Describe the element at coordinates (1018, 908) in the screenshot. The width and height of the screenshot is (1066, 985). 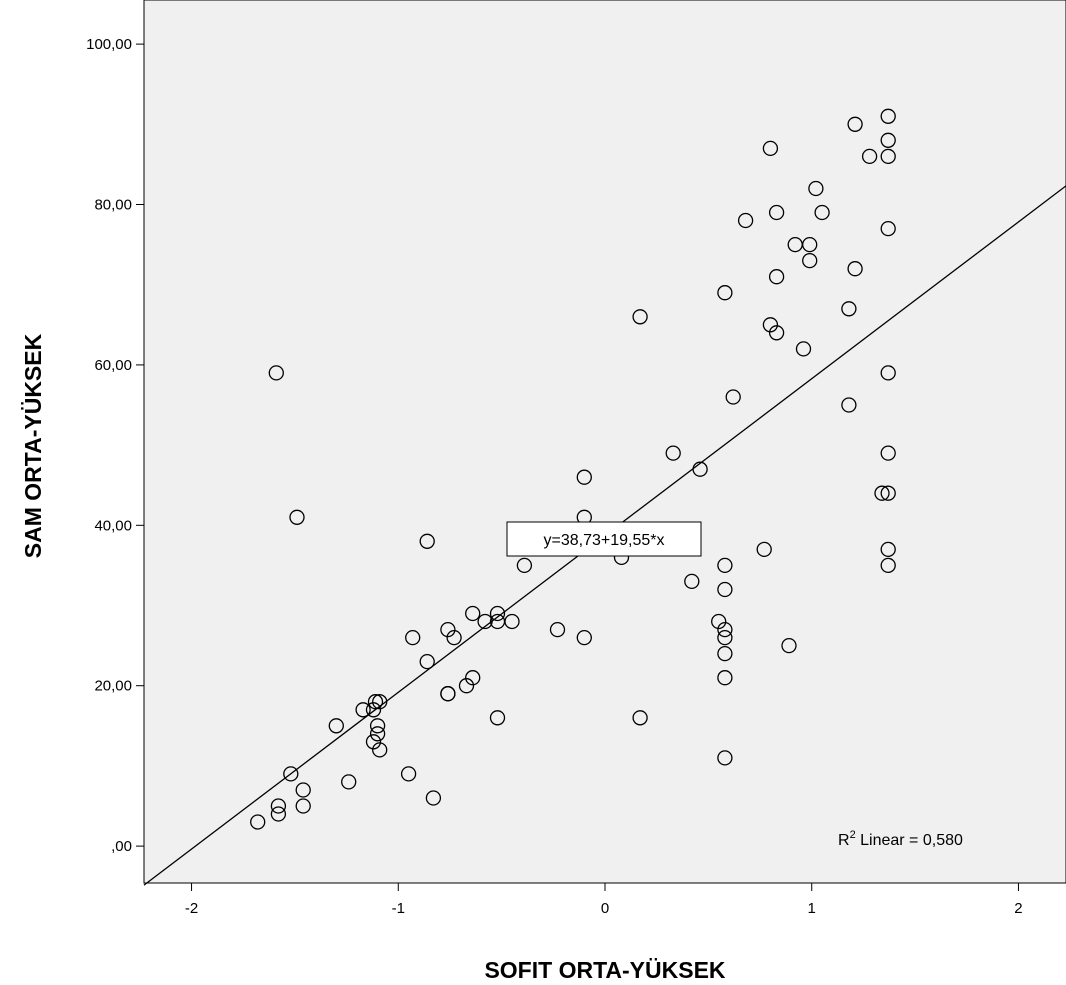
I see `x-tick-label: 2` at that location.